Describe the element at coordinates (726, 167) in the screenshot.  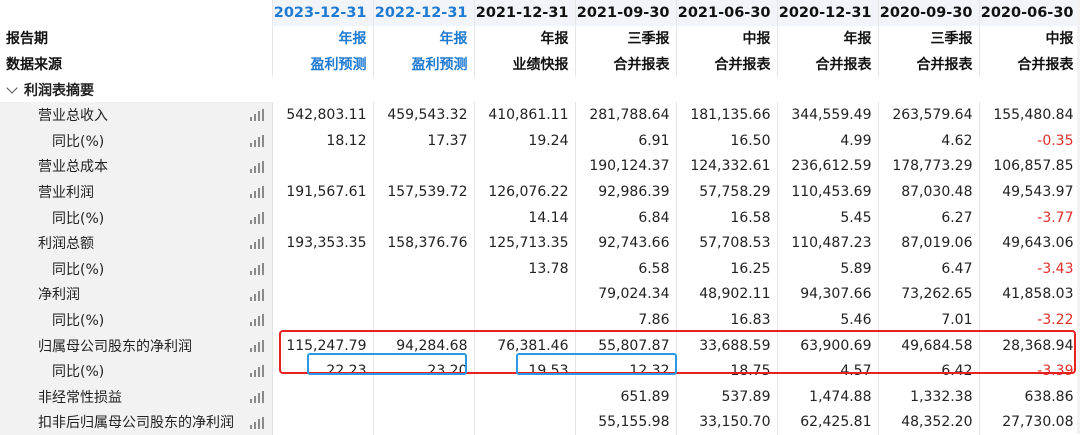
I see `table-cell: 124,332.61` at that location.